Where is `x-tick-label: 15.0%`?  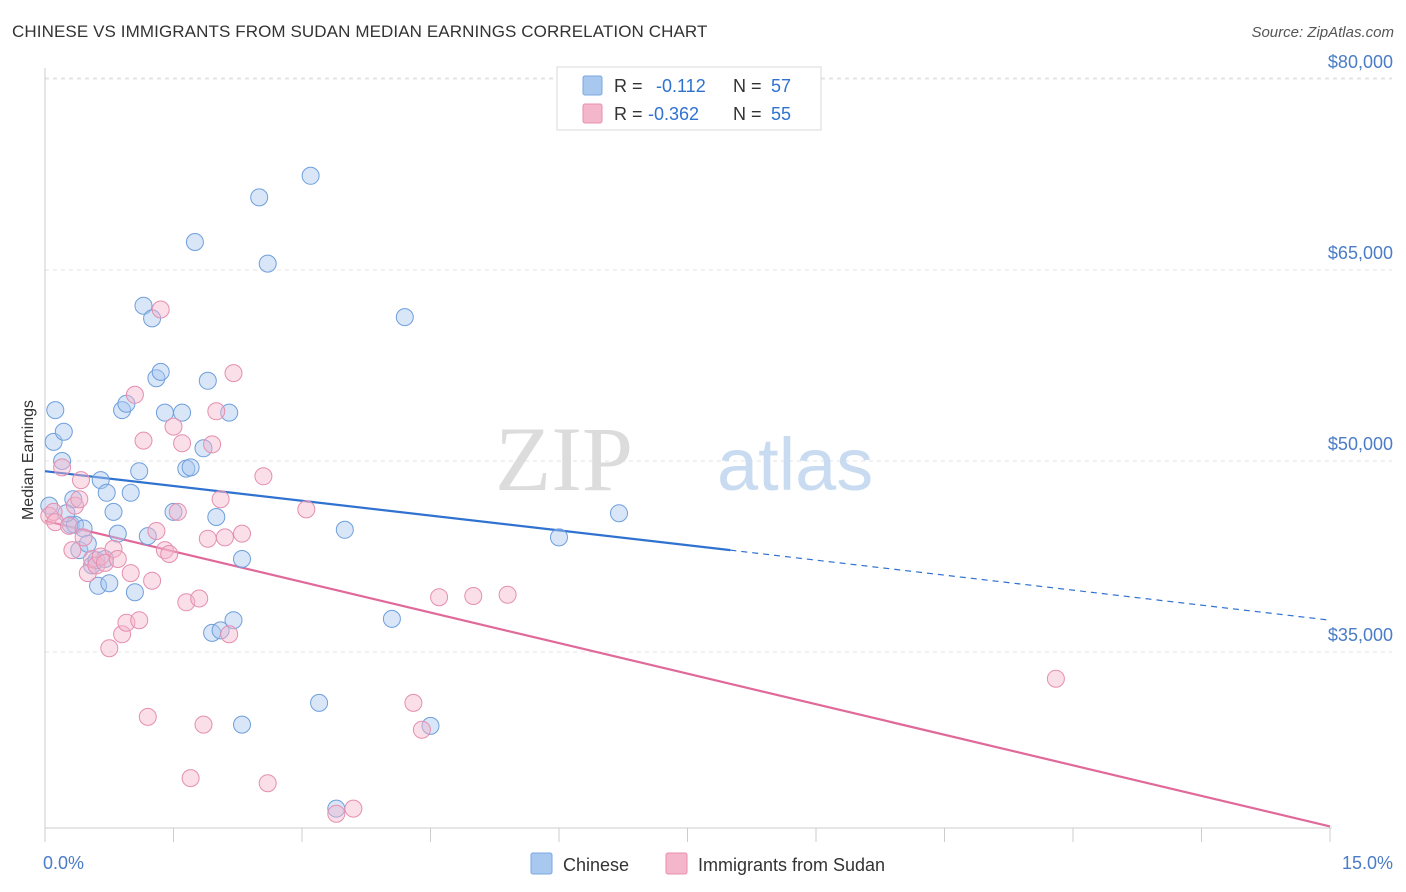 x-tick-label: 15.0% is located at coordinates (1367, 863).